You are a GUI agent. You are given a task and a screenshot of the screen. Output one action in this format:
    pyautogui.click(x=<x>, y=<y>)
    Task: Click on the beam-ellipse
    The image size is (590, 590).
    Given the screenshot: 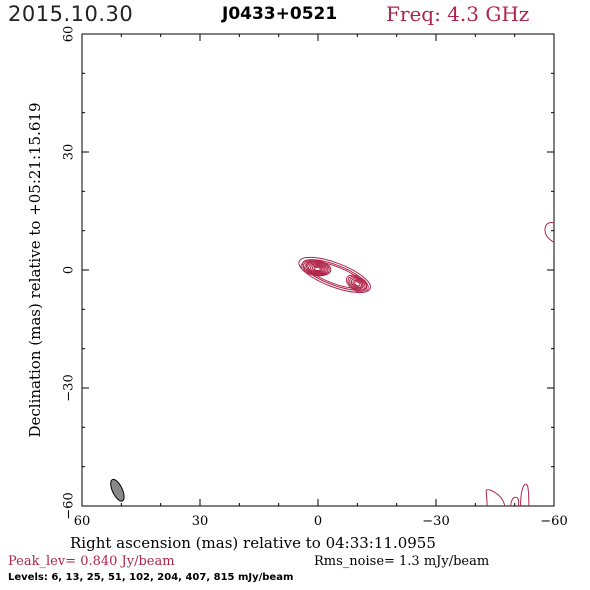 What is the action you would take?
    pyautogui.click(x=117, y=490)
    